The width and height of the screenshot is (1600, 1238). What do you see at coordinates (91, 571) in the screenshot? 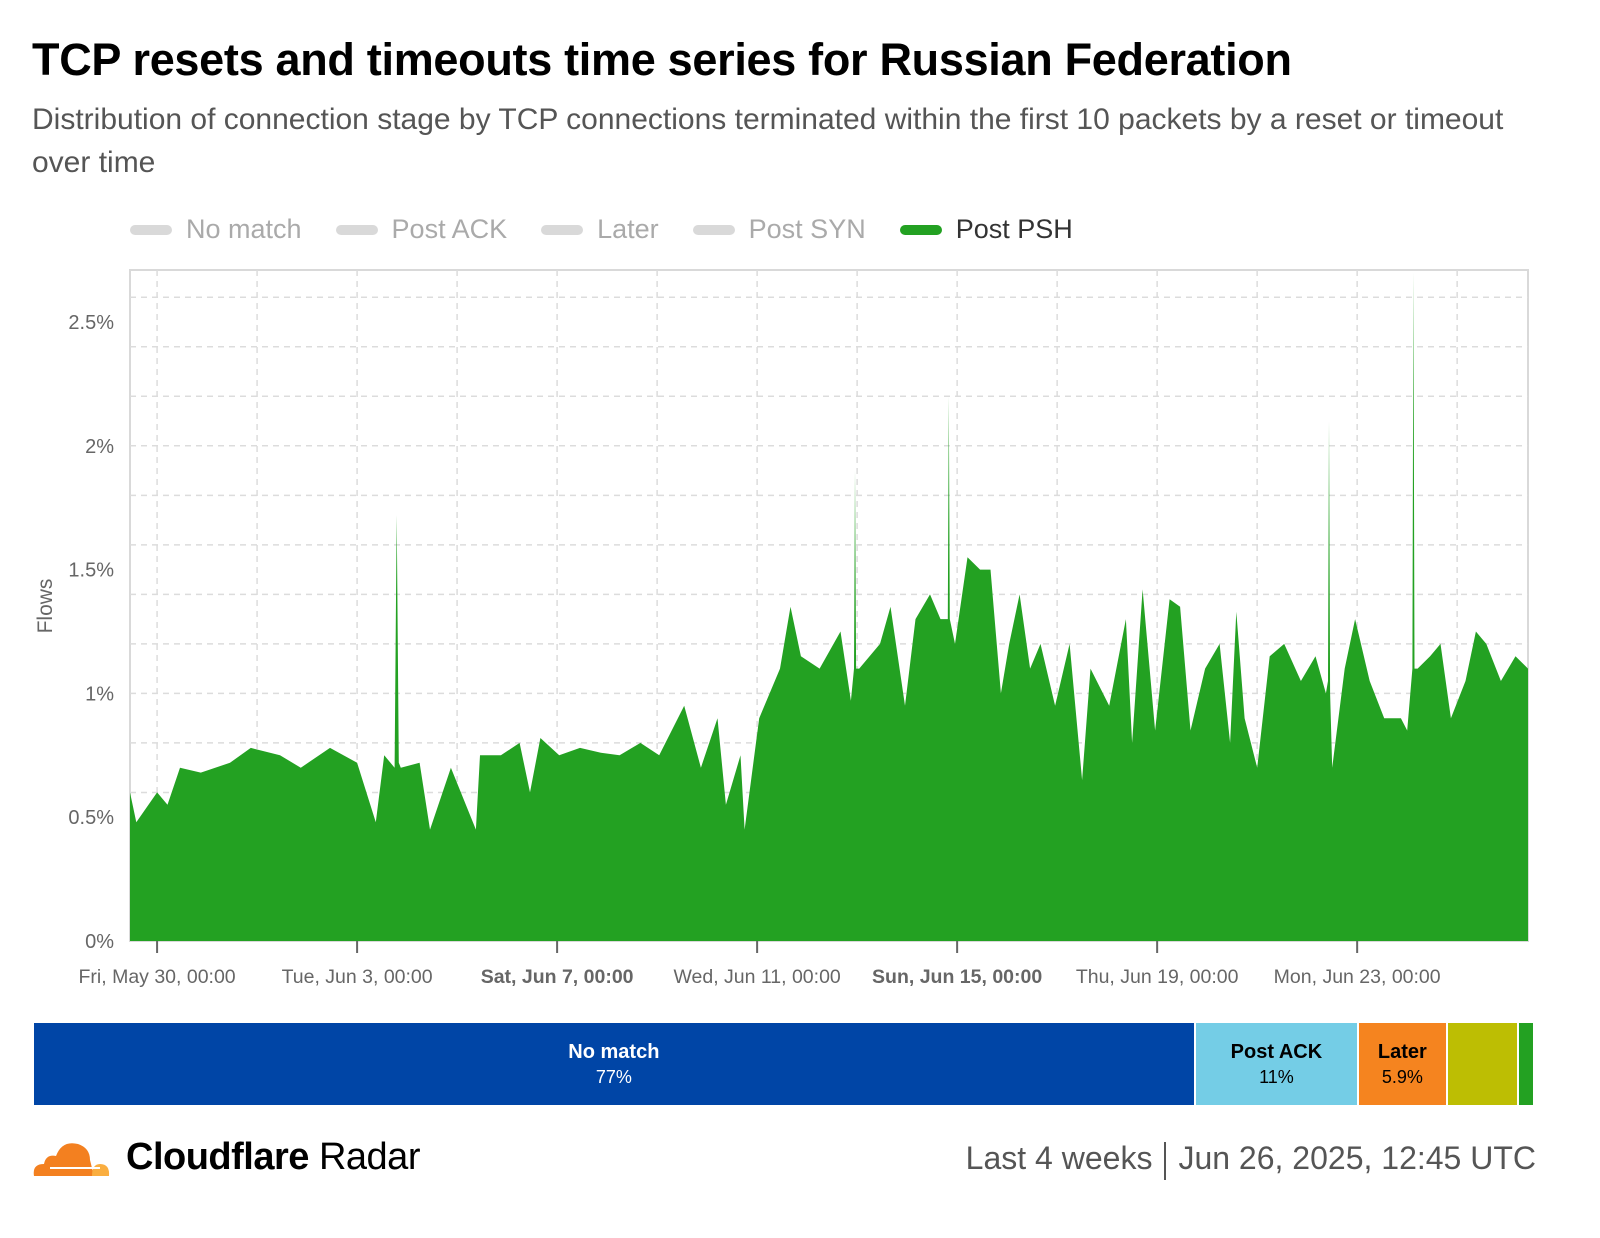
I see `y-tick-label: 1.5%` at bounding box center [91, 571].